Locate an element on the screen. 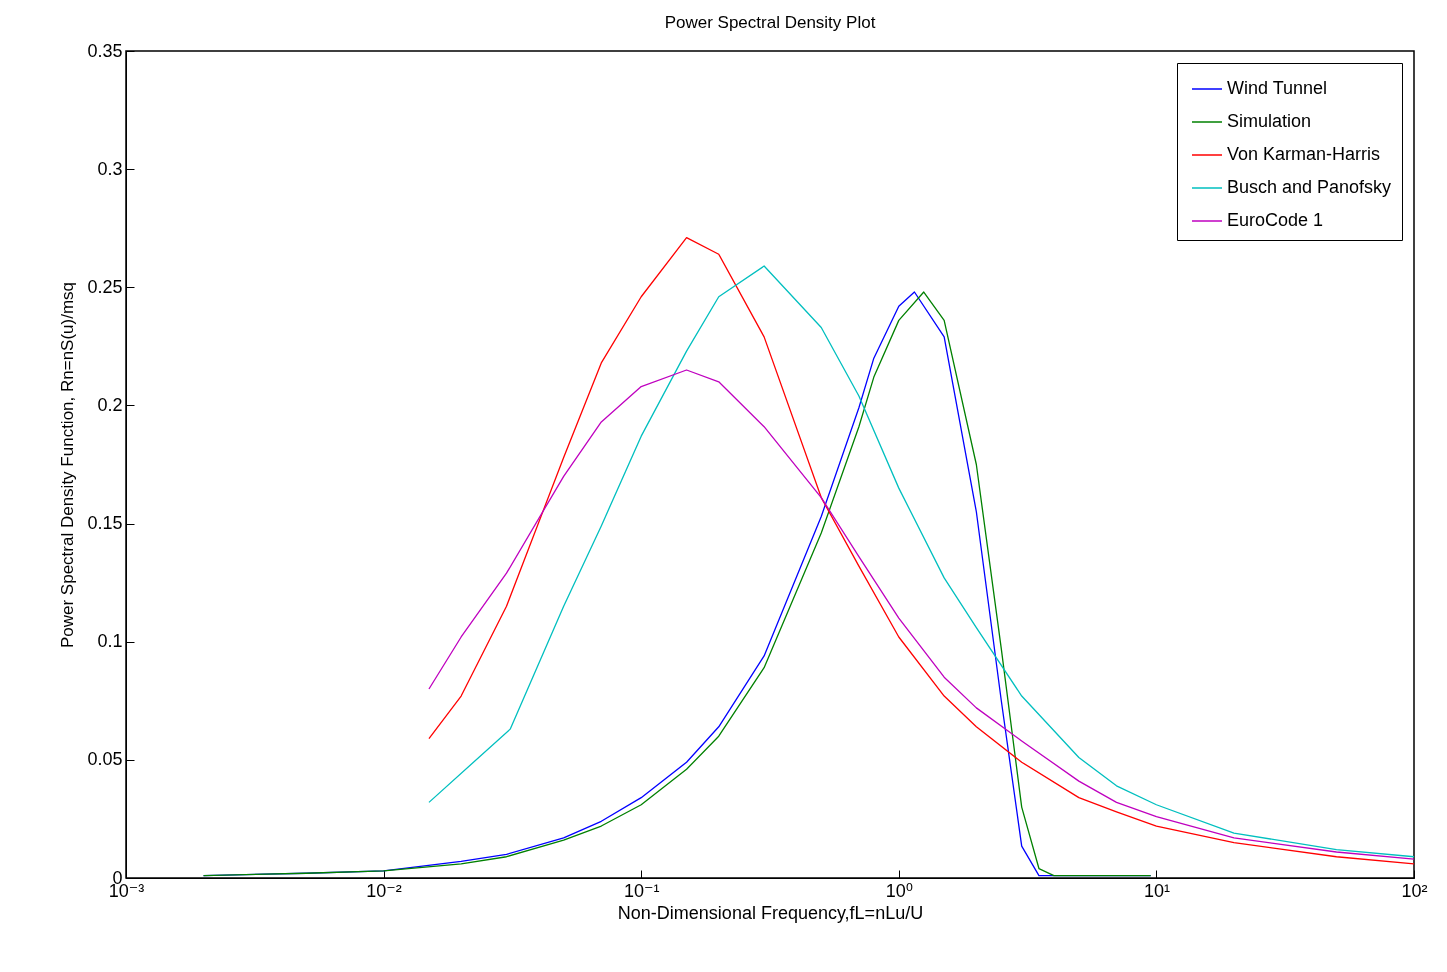  legend-label: Von Karman-Harris is located at coordinates (1304, 154).